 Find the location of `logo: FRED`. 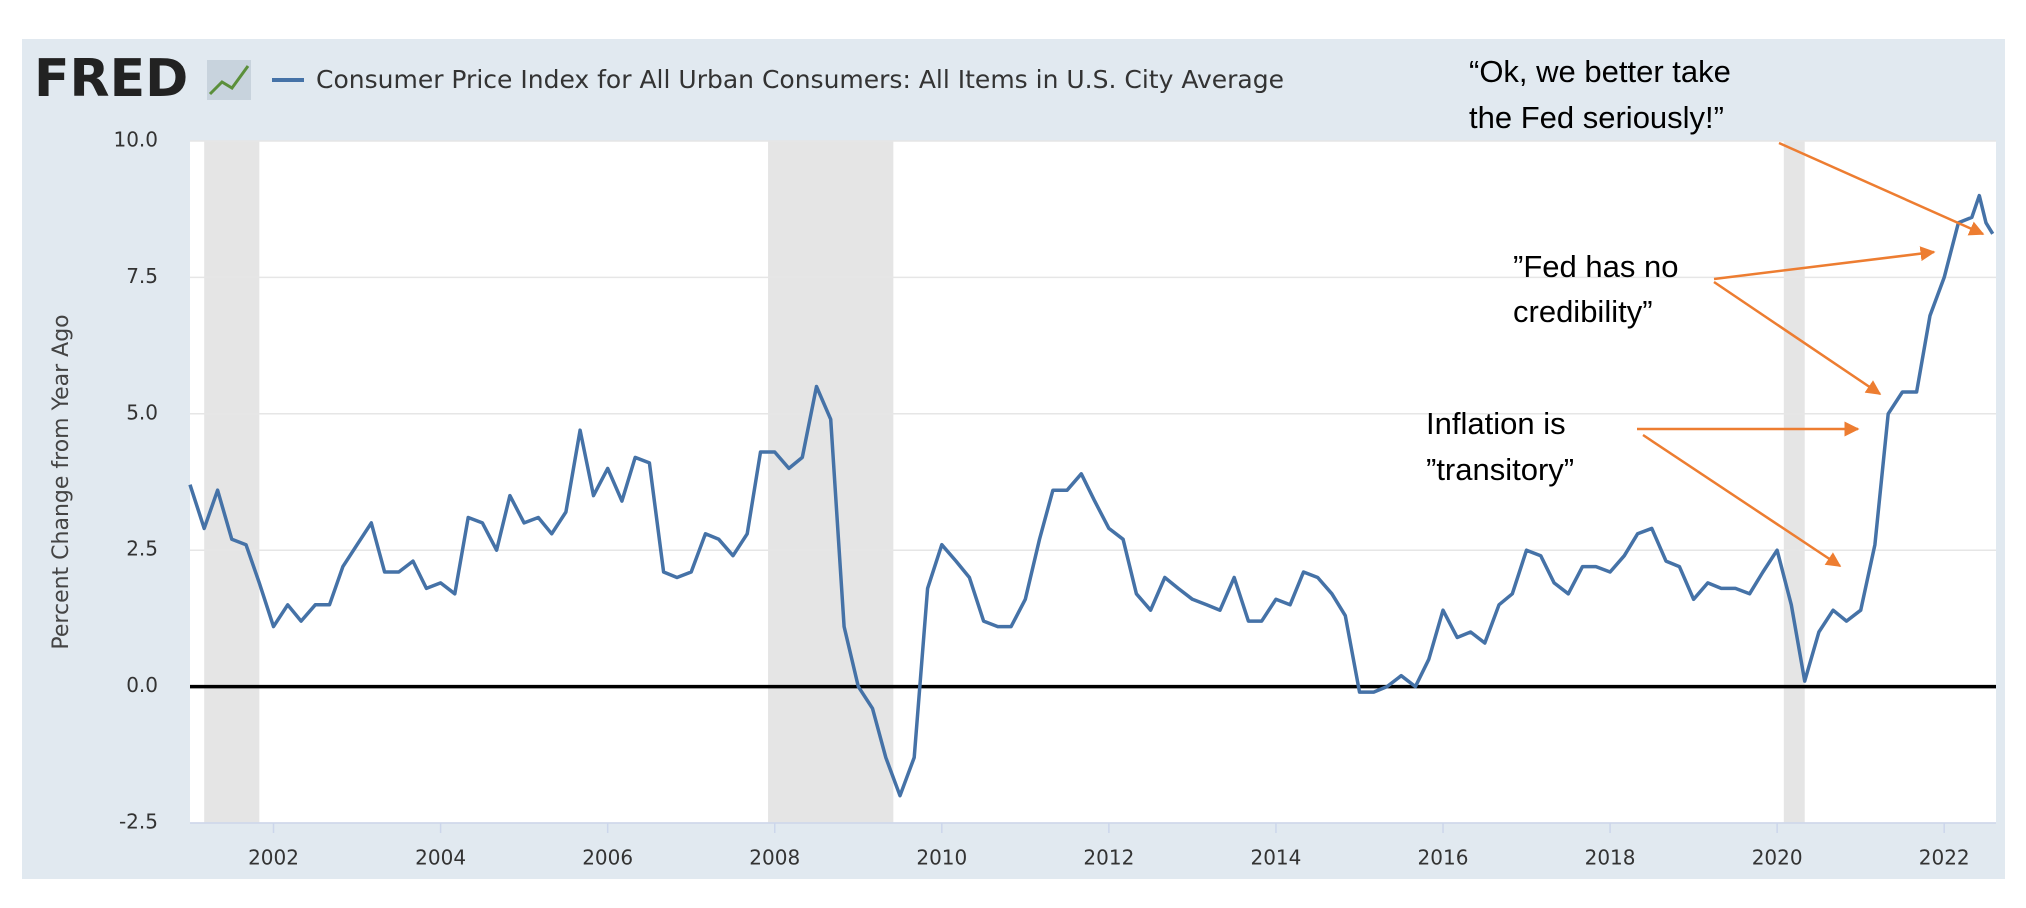

logo: FRED is located at coordinates (111, 79).